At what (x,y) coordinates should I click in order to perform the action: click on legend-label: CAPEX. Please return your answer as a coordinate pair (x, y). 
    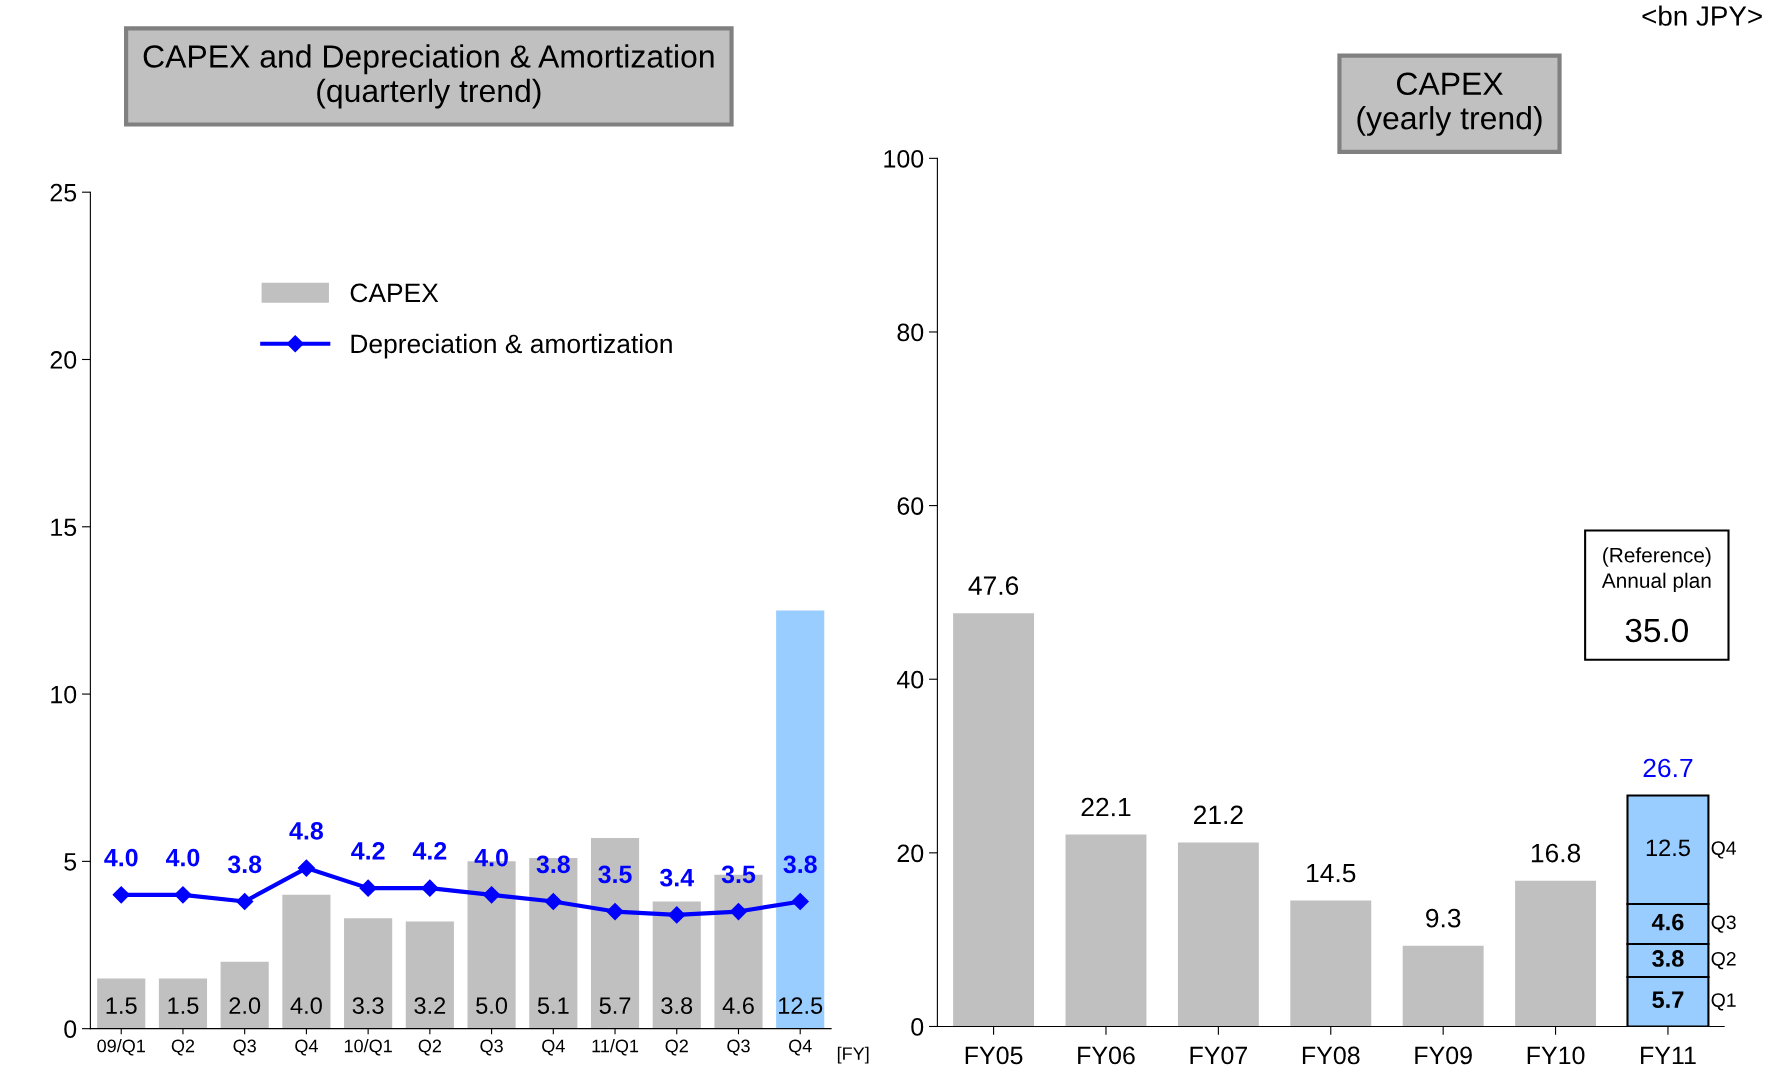
    Looking at the image, I should click on (394, 293).